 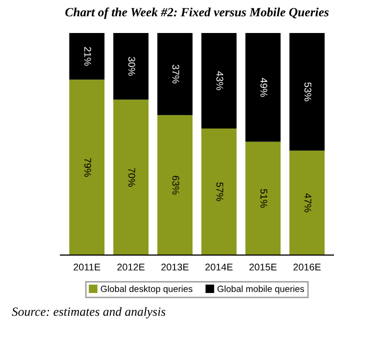 What do you see at coordinates (219, 267) in the screenshot?
I see `x-tick-label: 2014E` at bounding box center [219, 267].